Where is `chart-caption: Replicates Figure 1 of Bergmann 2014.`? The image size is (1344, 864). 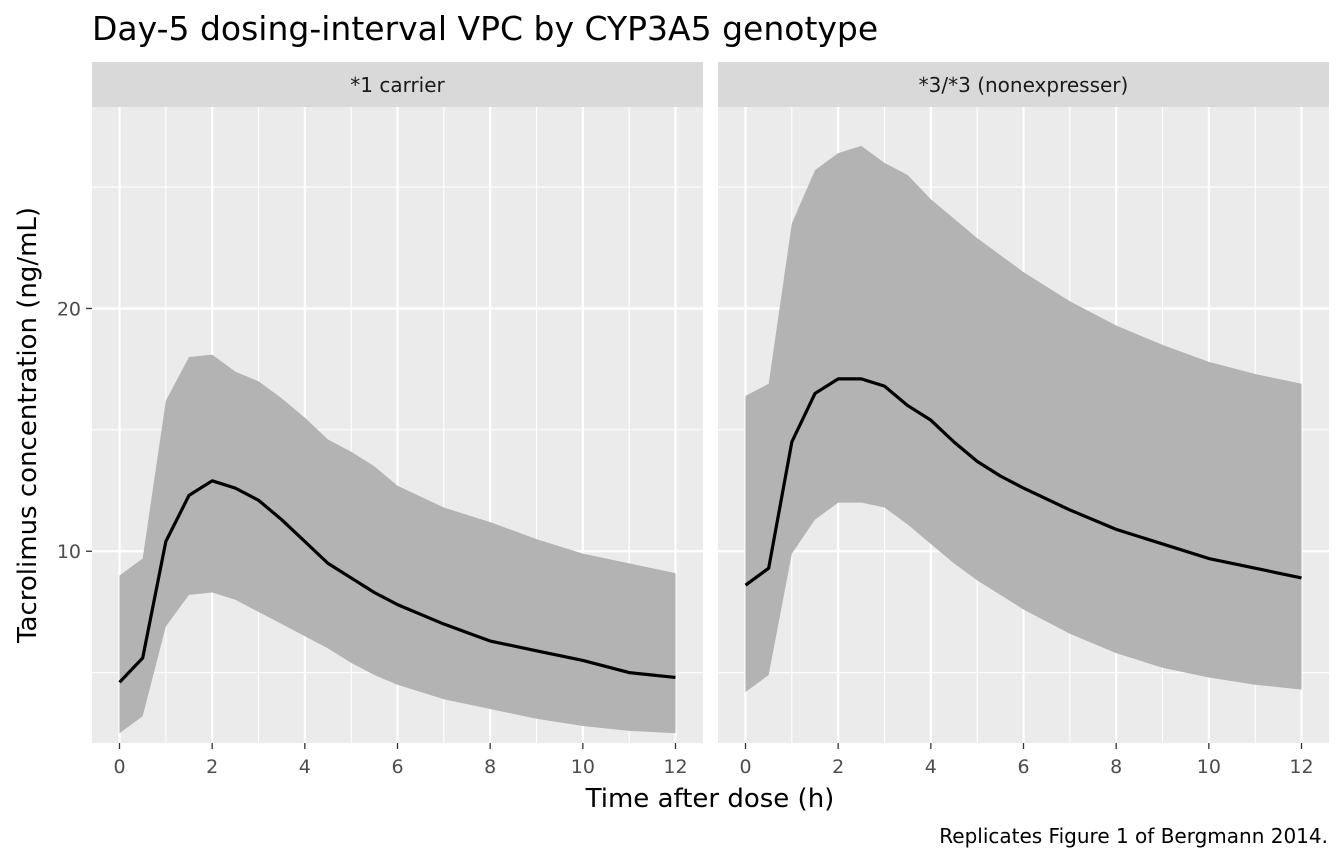
chart-caption: Replicates Figure 1 of Bergmann 2014. is located at coordinates (1133, 836).